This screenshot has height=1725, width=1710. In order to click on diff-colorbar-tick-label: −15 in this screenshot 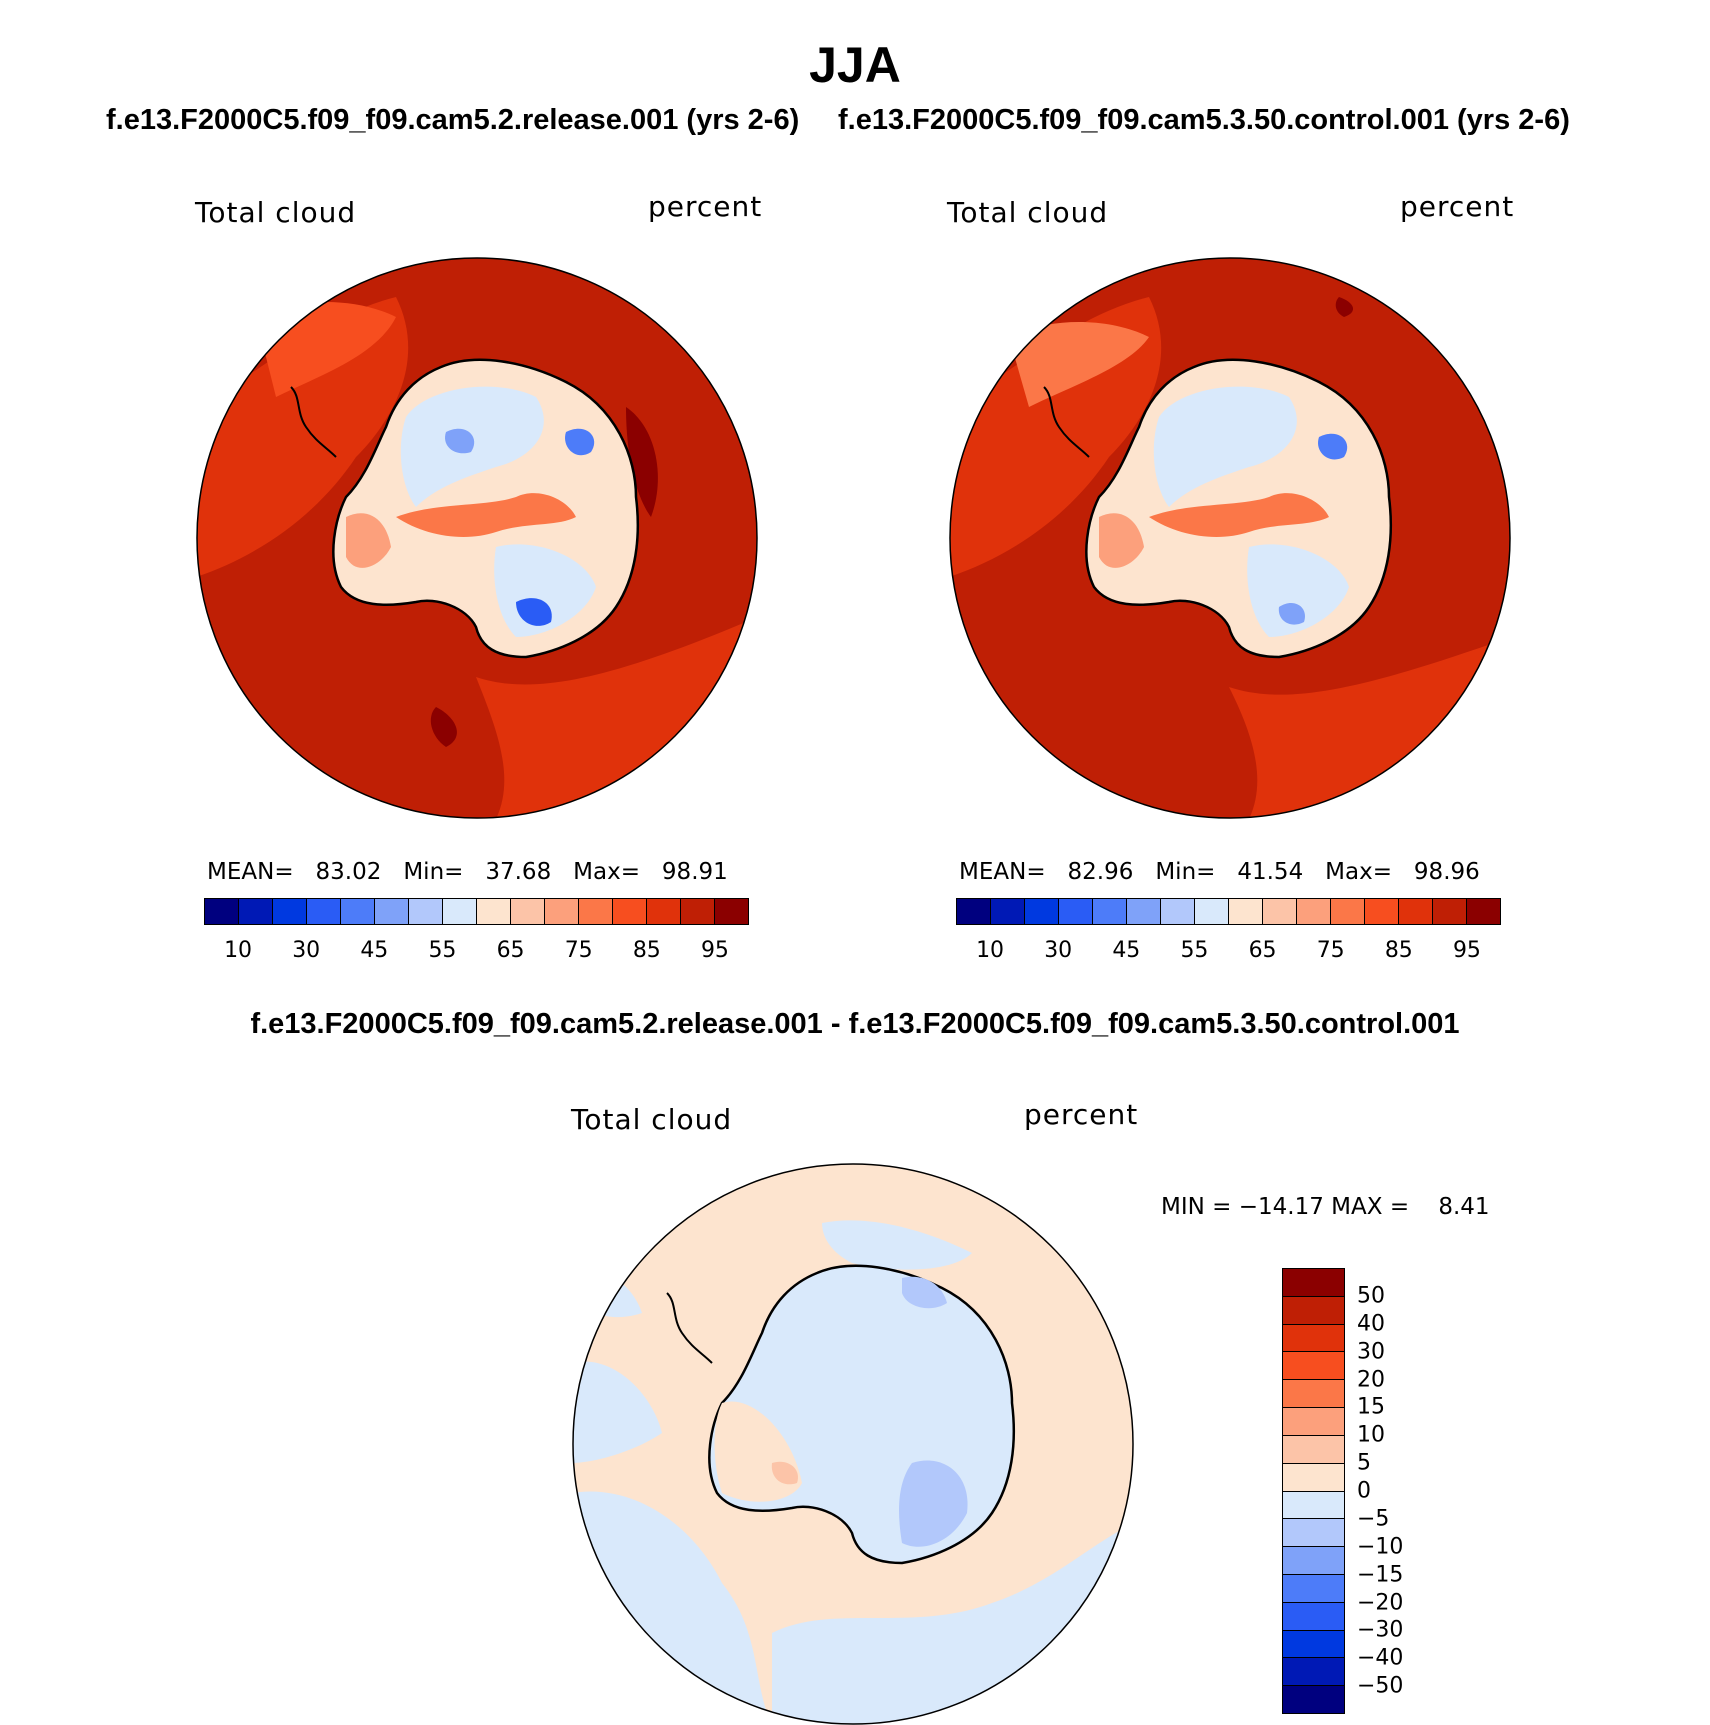, I will do `click(1380, 1575)`.